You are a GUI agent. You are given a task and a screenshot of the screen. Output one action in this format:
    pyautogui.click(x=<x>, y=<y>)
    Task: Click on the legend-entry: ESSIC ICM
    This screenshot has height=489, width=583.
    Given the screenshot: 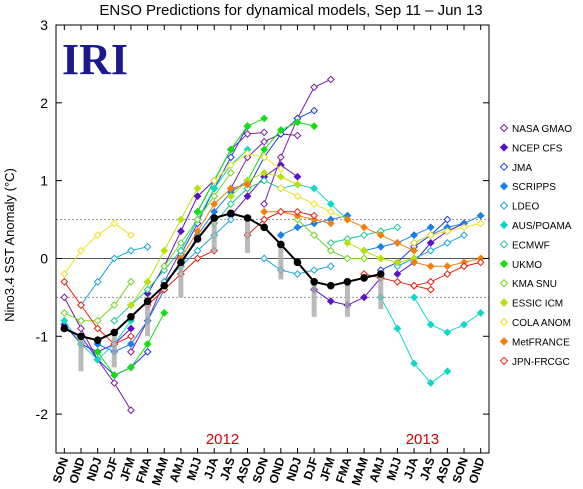 What is the action you would take?
    pyautogui.click(x=537, y=304)
    